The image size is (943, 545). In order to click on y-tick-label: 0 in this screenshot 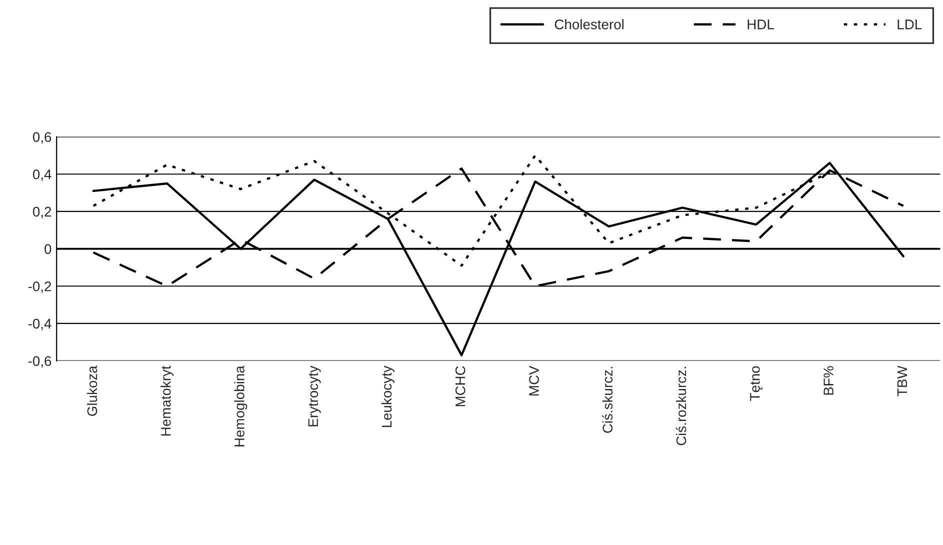, I will do `click(48, 249)`.